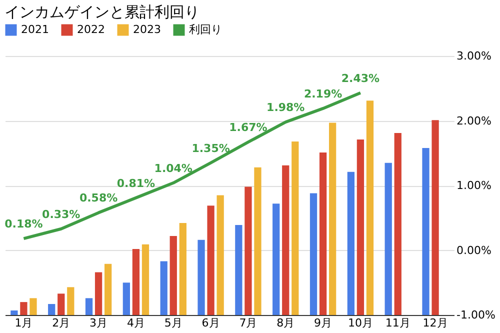  What do you see at coordinates (435, 323) in the screenshot?
I see `x-tick-label: 12月` at bounding box center [435, 323].